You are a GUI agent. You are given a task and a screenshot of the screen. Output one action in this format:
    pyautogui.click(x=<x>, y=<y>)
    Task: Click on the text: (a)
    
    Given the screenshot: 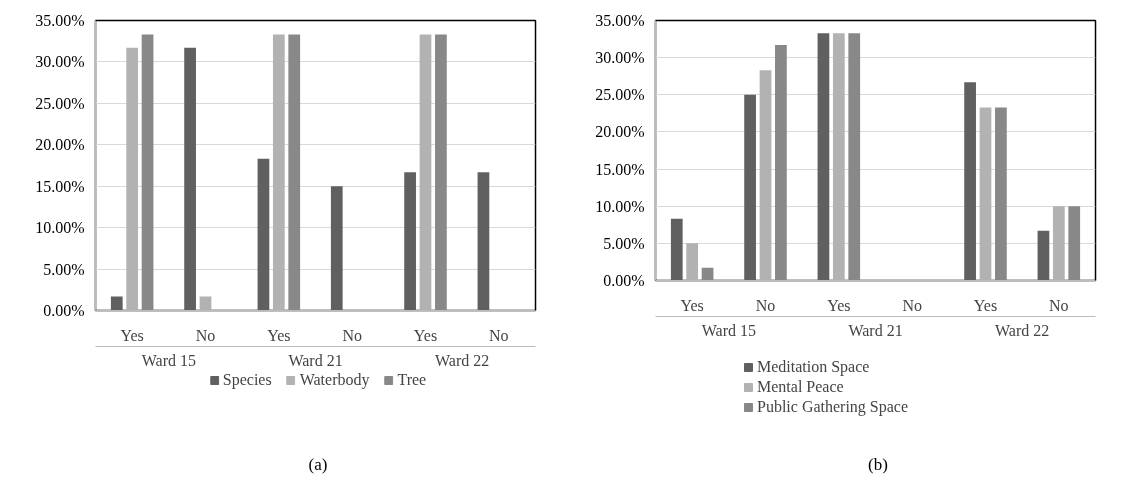 What is the action you would take?
    pyautogui.click(x=318, y=465)
    